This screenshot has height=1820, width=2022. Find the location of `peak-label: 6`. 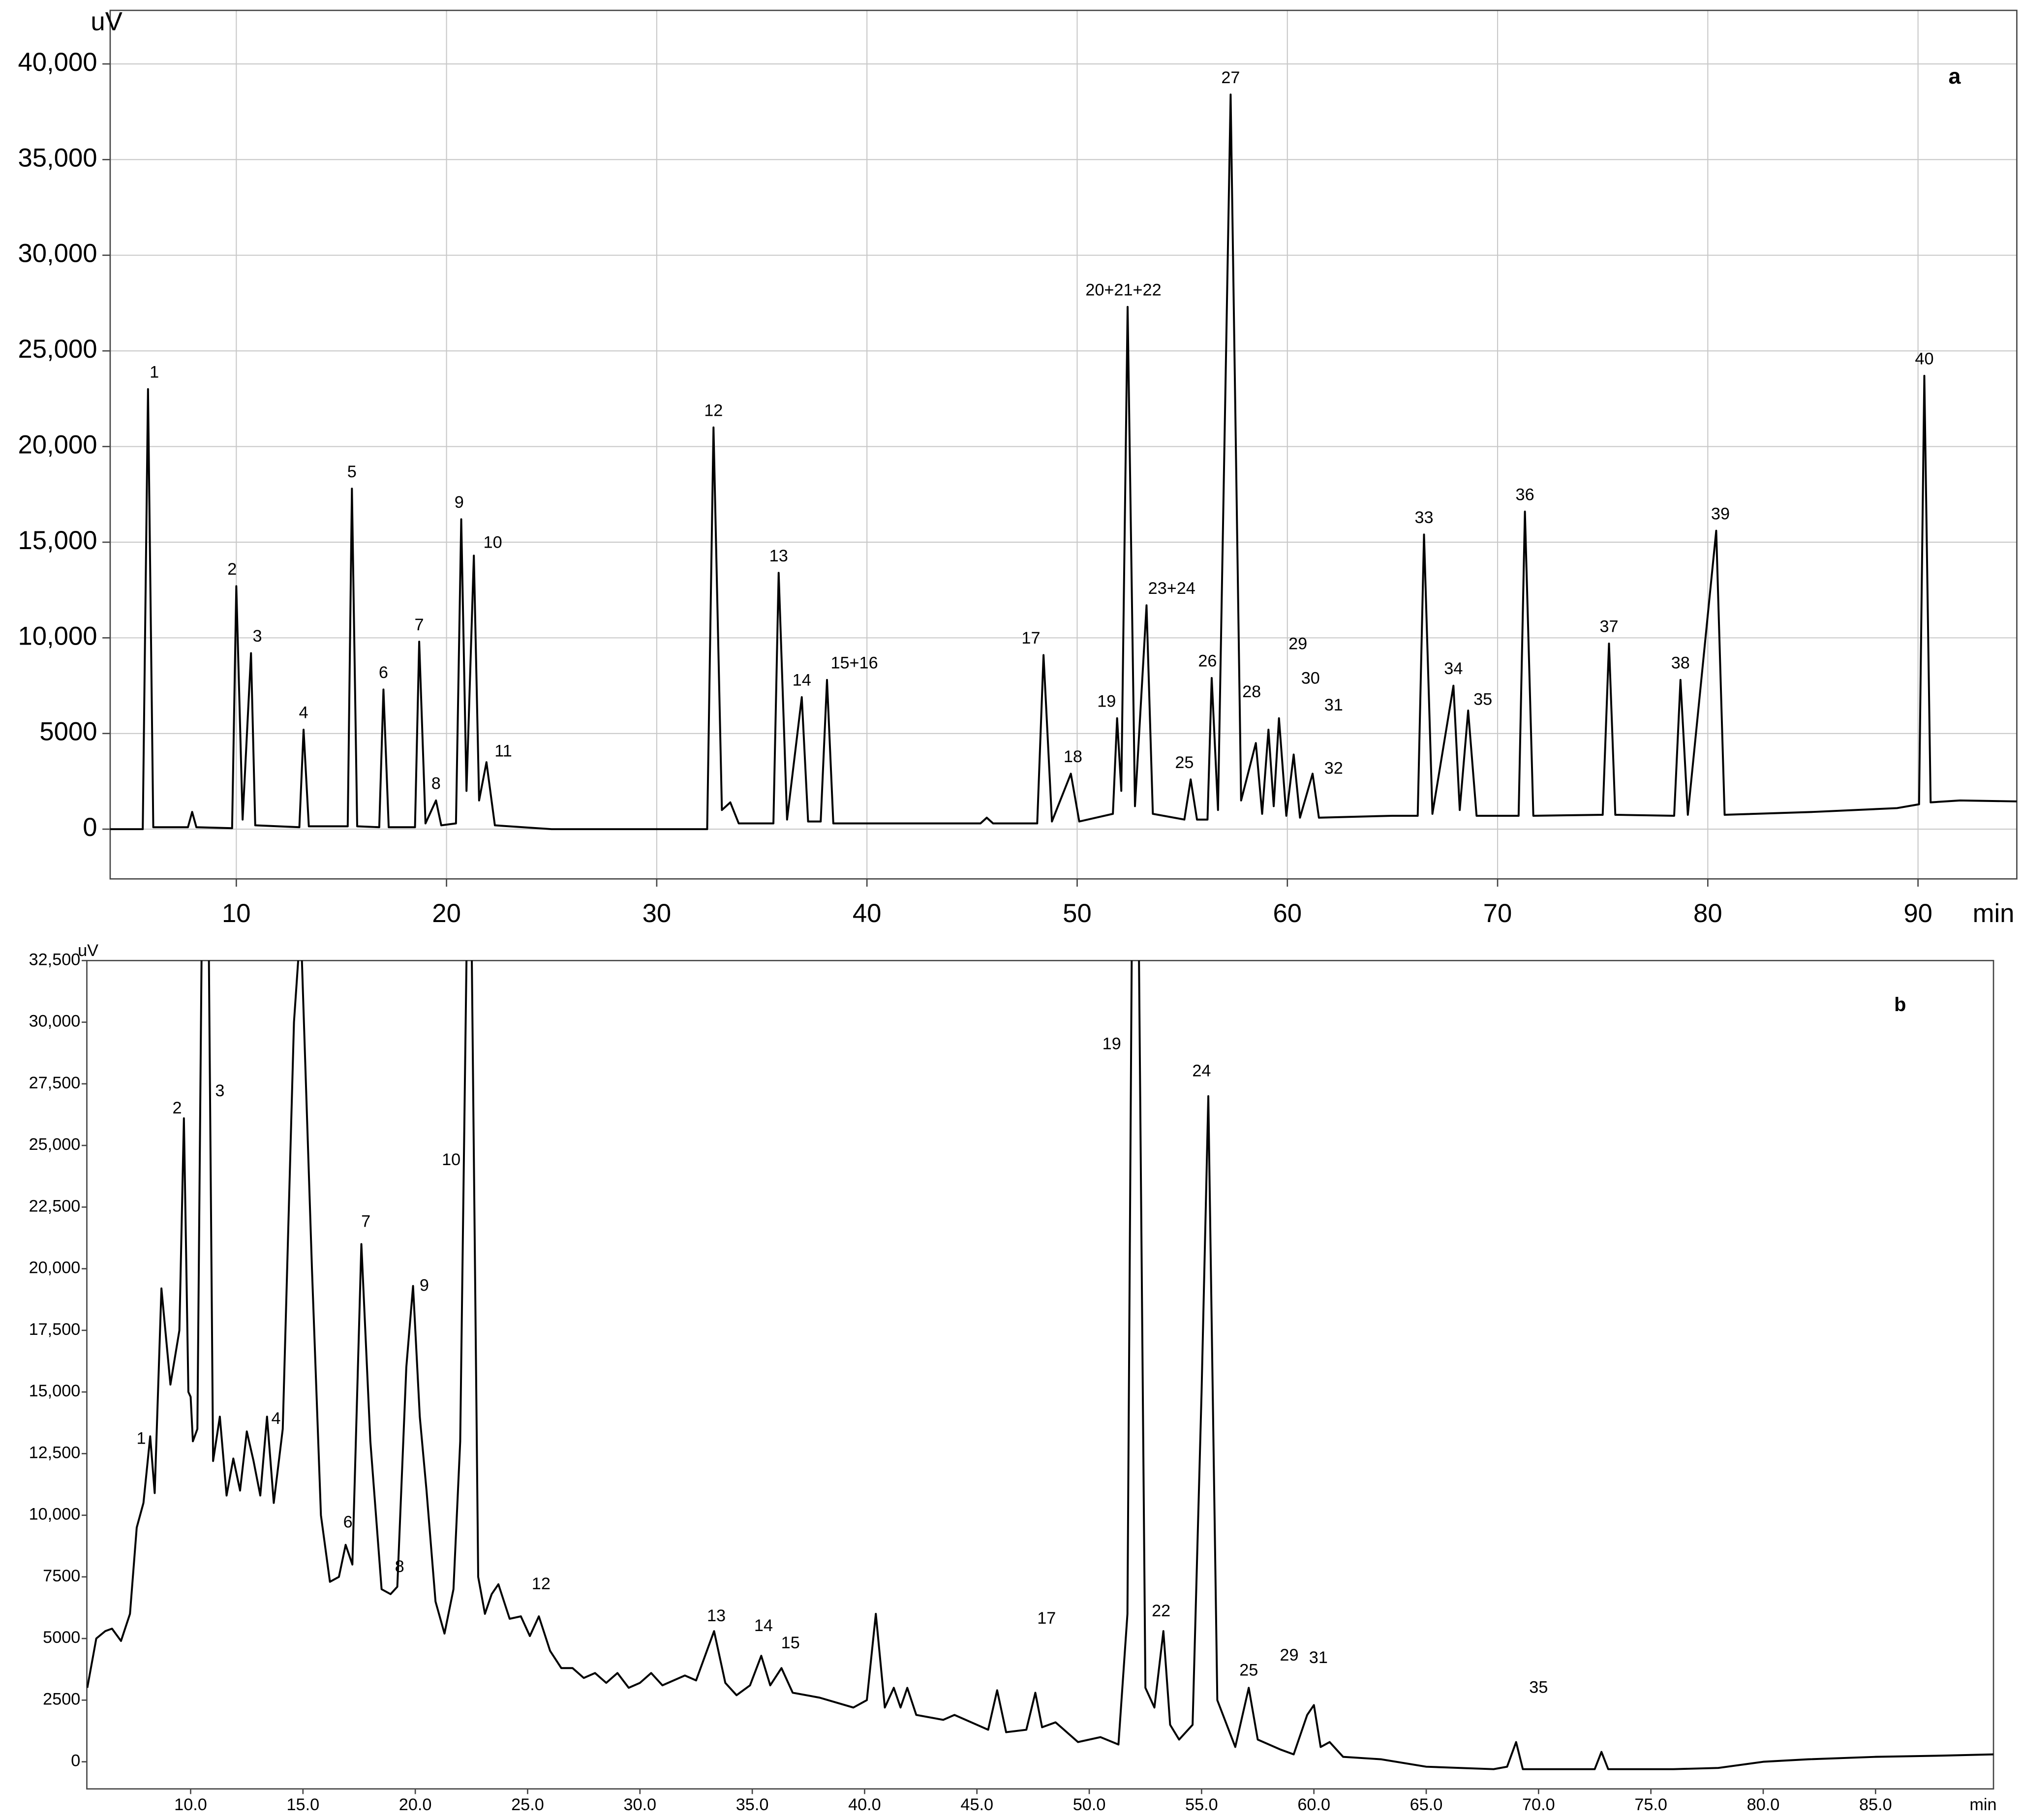

peak-label: 6 is located at coordinates (348, 1522).